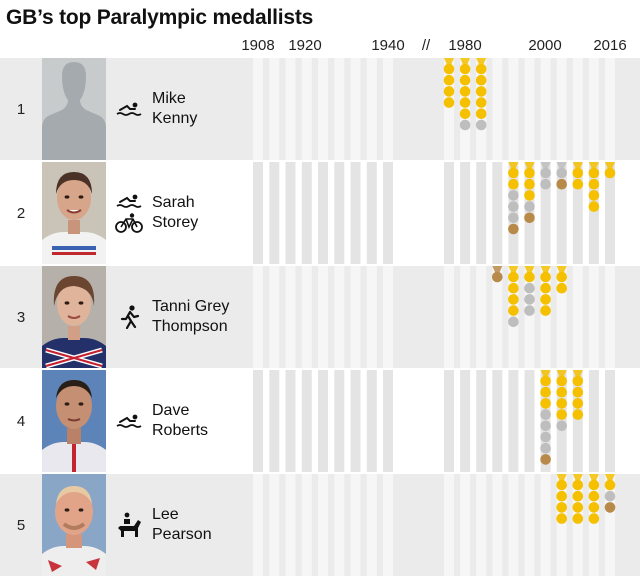 The width and height of the screenshot is (640, 581). Describe the element at coordinates (21, 109) in the screenshot. I see `rank: 1` at that location.